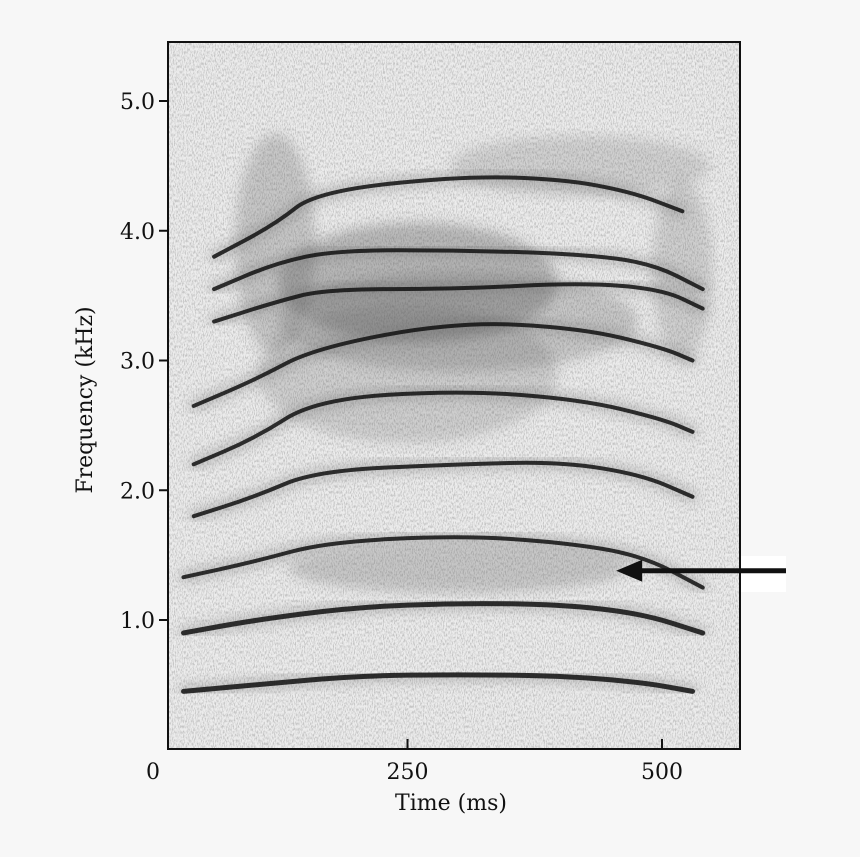  What do you see at coordinates (137, 102) in the screenshot?
I see `y-tick-label: 5.0` at bounding box center [137, 102].